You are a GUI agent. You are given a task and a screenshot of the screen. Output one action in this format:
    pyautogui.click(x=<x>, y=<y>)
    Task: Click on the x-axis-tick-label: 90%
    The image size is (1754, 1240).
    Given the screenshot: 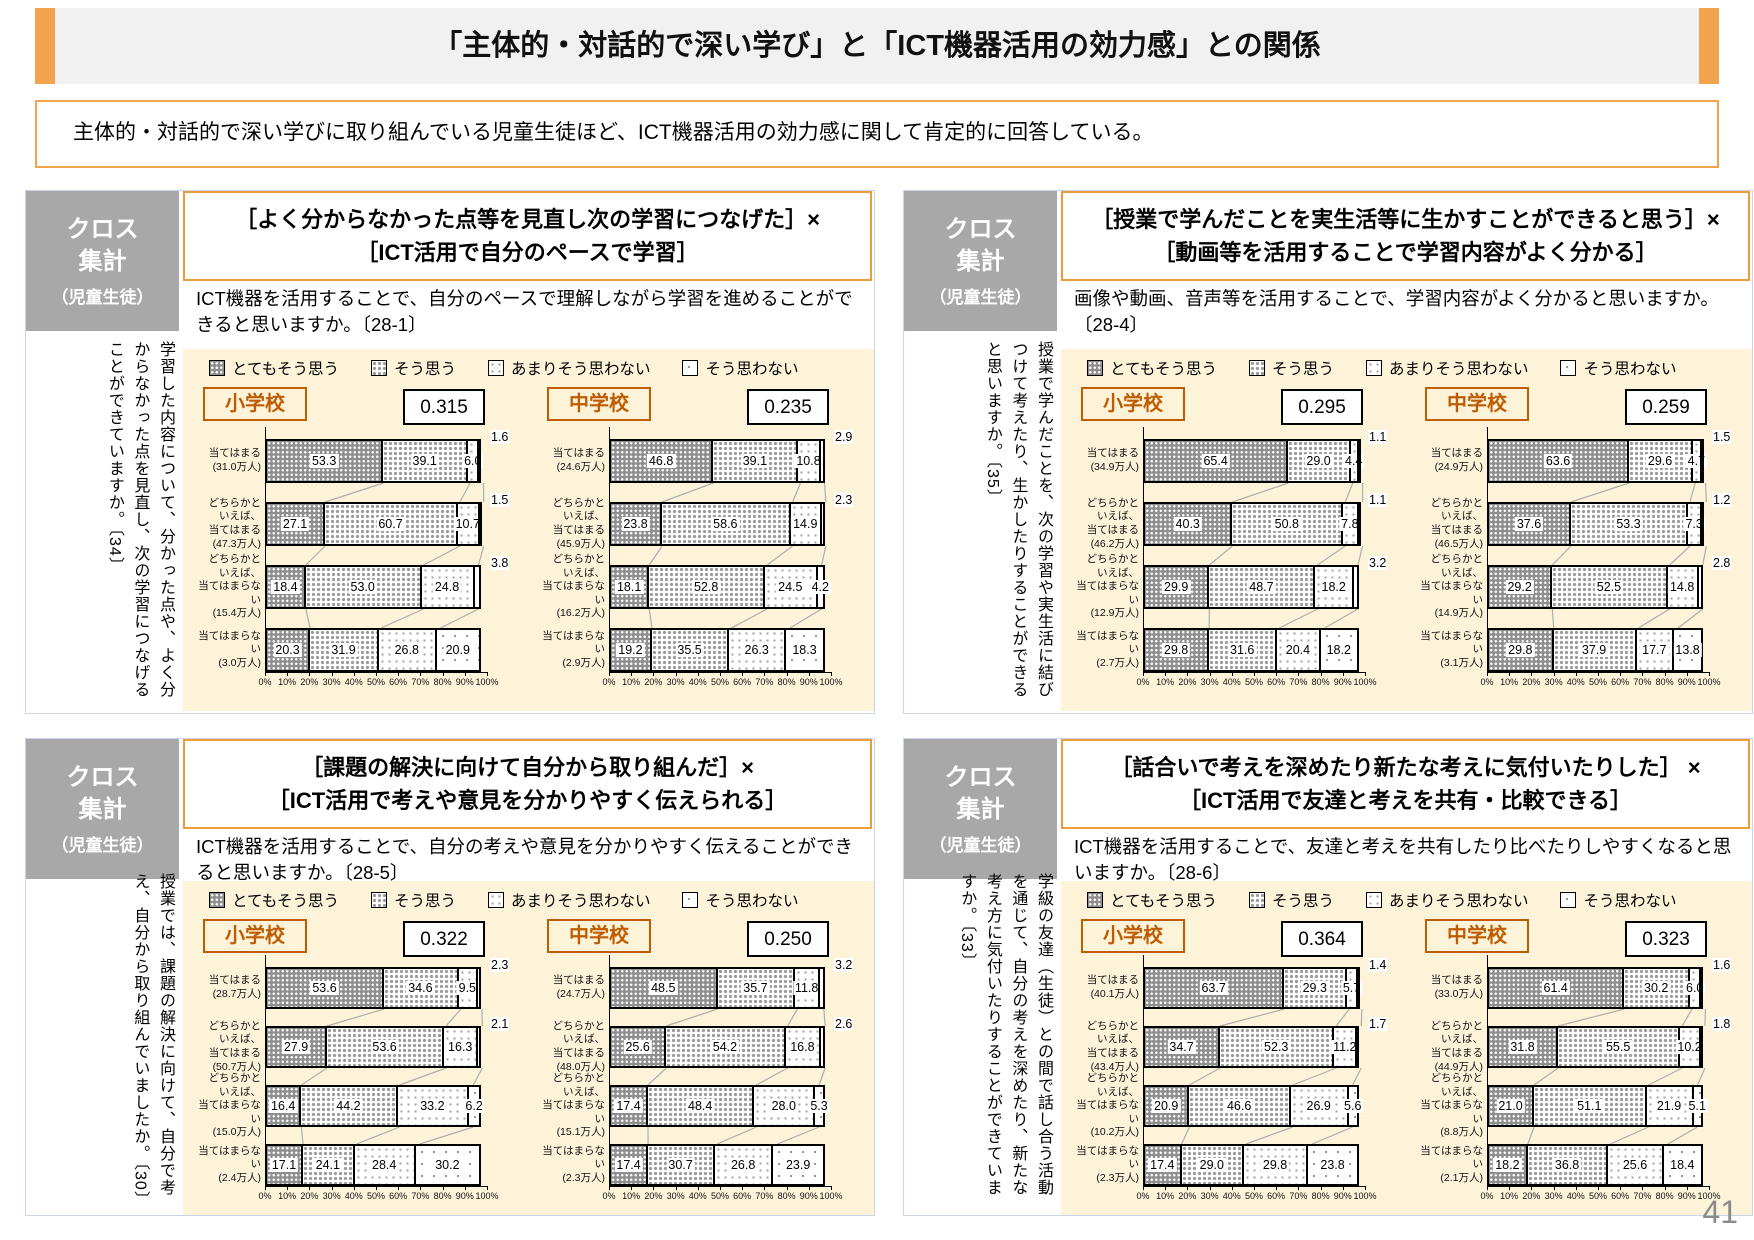 What is the action you would take?
    pyautogui.click(x=464, y=1196)
    